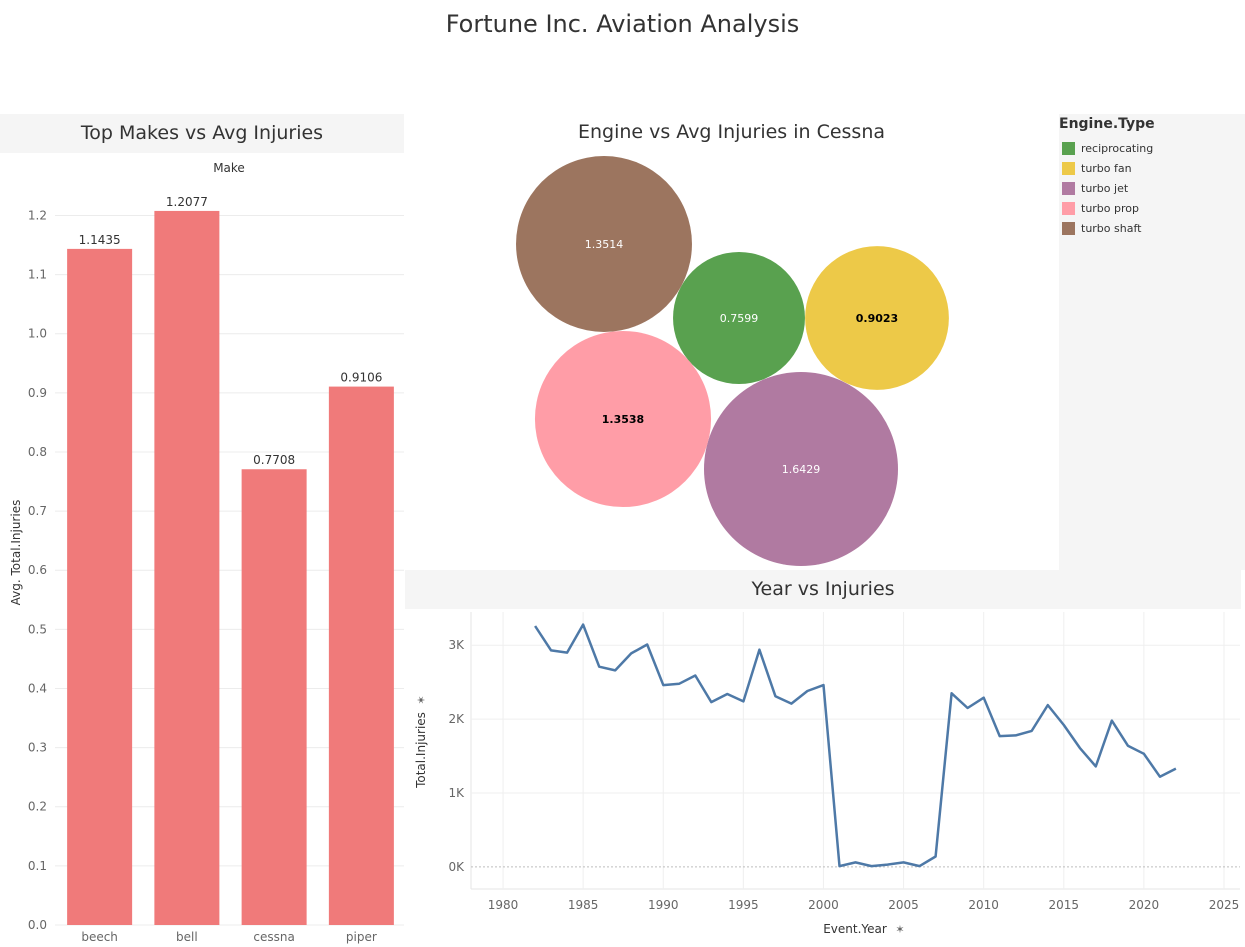 Image resolution: width=1245 pixels, height=947 pixels. Describe the element at coordinates (1152, 342) in the screenshot. I see `legend-panel-background` at that location.